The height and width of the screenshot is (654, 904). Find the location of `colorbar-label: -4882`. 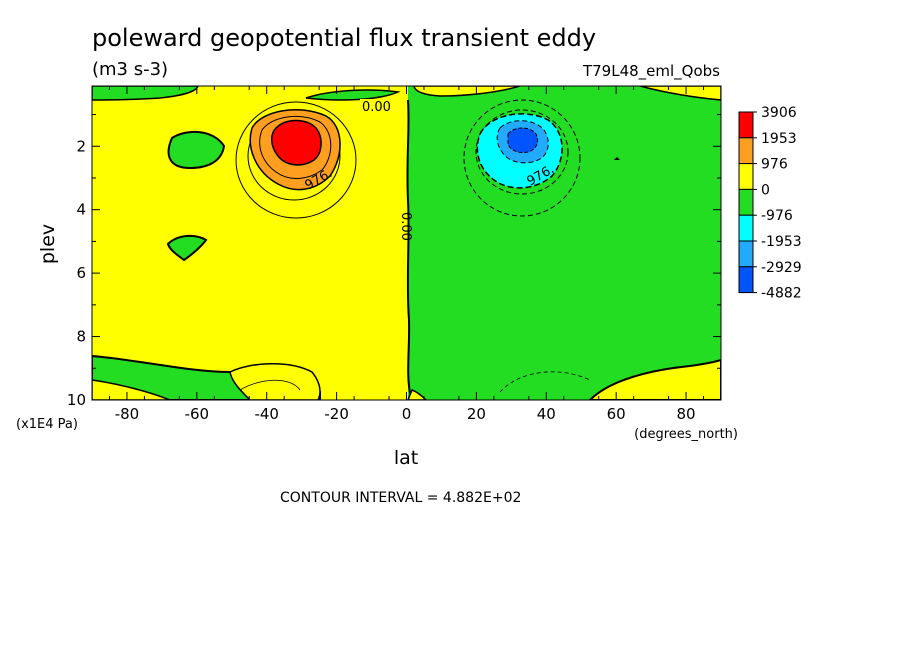

colorbar-label: -4882 is located at coordinates (781, 294).